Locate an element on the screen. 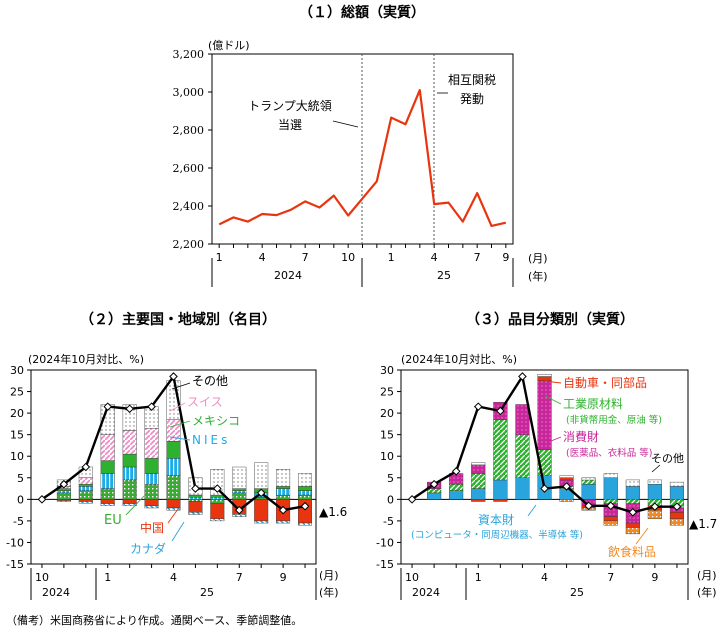  chart1-annotation-tariff: 相互関税 is located at coordinates (472, 80).